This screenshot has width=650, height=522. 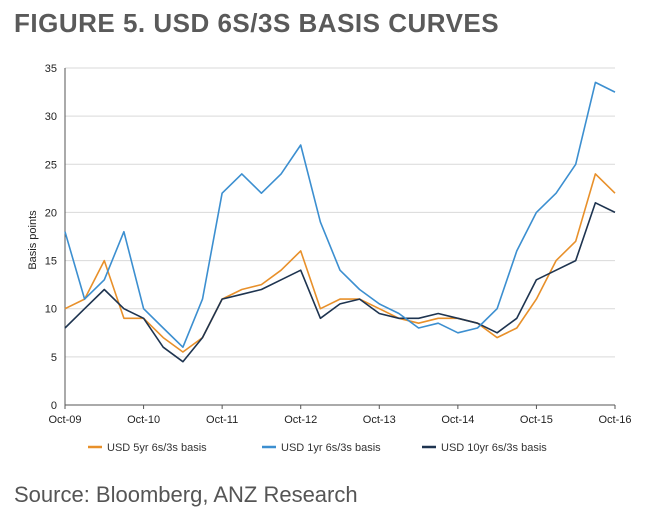 What do you see at coordinates (54, 358) in the screenshot?
I see `y-tick-label: 5` at bounding box center [54, 358].